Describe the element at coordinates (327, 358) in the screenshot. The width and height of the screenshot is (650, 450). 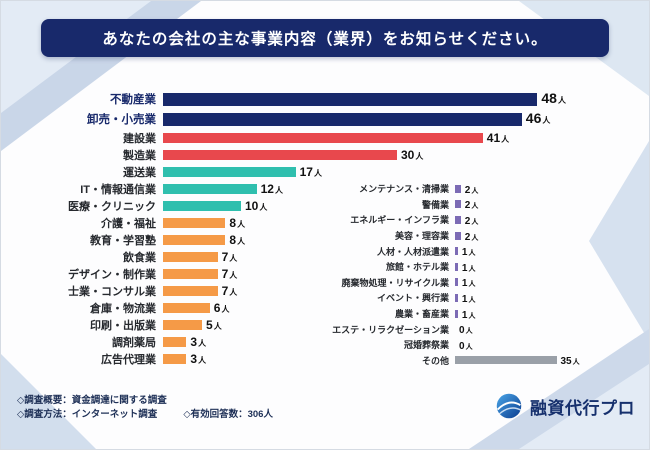
I see `bar-row: 広告代理業 3人` at that location.